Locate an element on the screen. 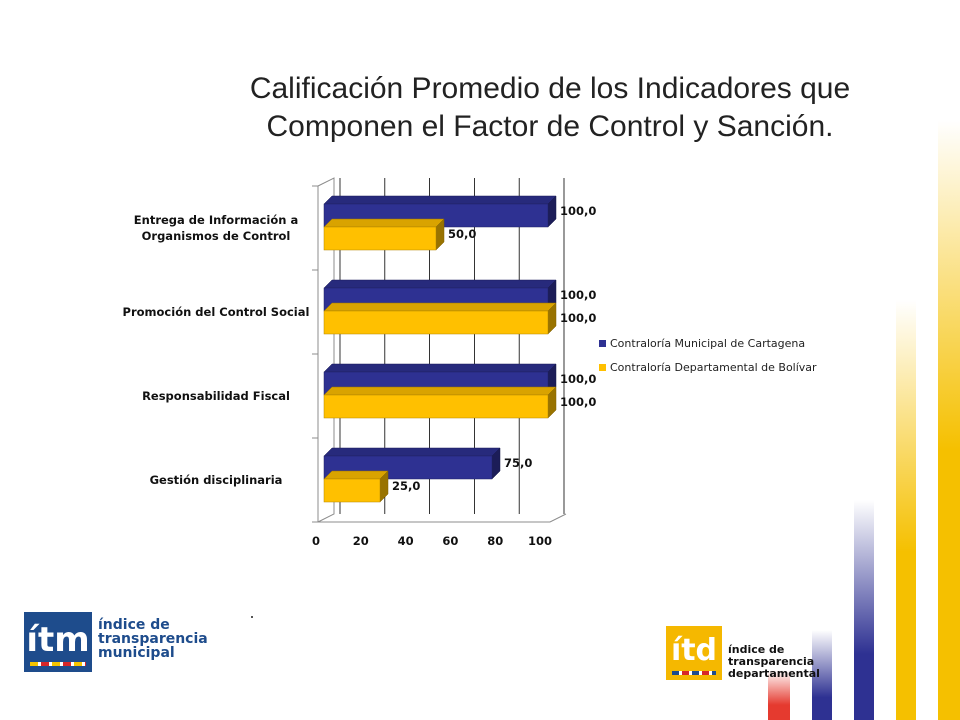 This screenshot has width=960, height=720. itm-logo-mark: ítm is located at coordinates (58, 642).